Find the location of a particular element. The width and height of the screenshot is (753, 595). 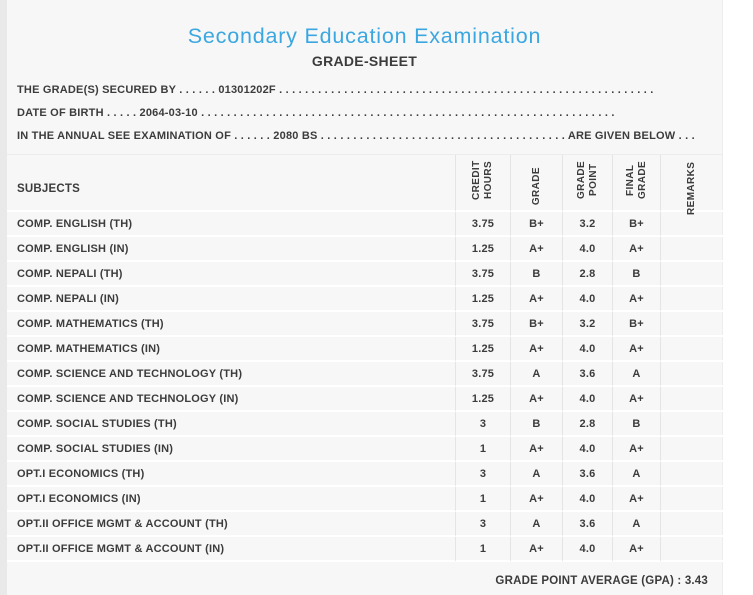

subject-cell: COMP. NEPALI (TH) is located at coordinates (231, 274).